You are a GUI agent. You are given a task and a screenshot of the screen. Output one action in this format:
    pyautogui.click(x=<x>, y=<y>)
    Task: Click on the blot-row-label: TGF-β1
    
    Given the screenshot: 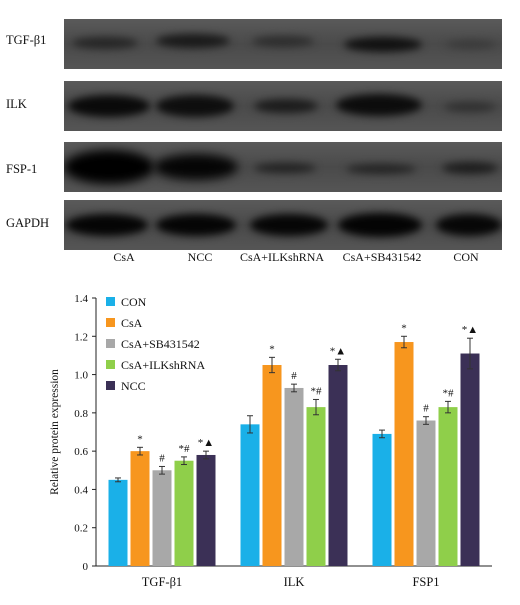 What is the action you would take?
    pyautogui.click(x=26, y=40)
    